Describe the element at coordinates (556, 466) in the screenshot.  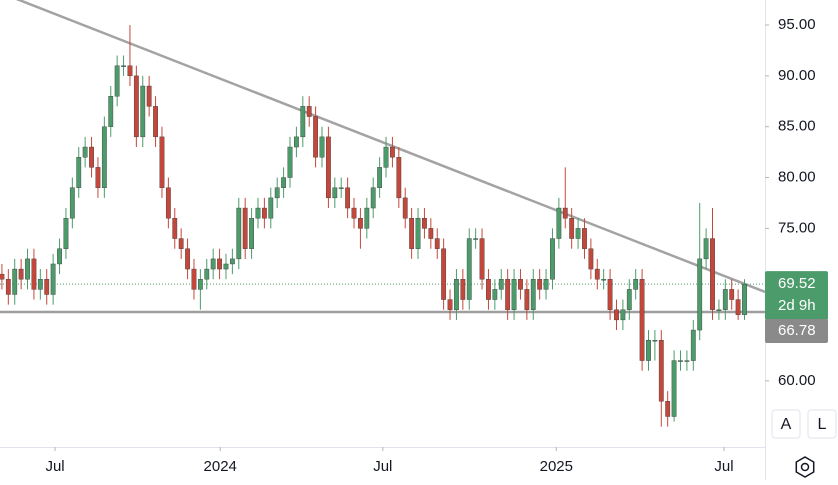
I see `x-tick-label: 2025` at that location.